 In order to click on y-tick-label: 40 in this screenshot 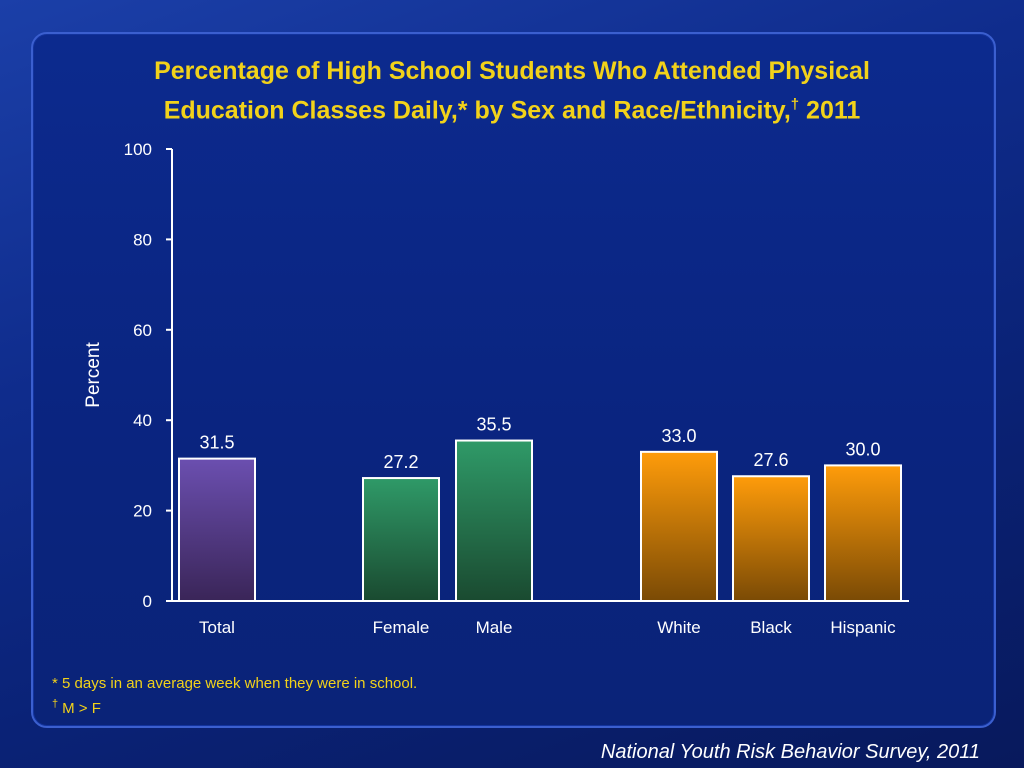, I will do `click(142, 420)`.